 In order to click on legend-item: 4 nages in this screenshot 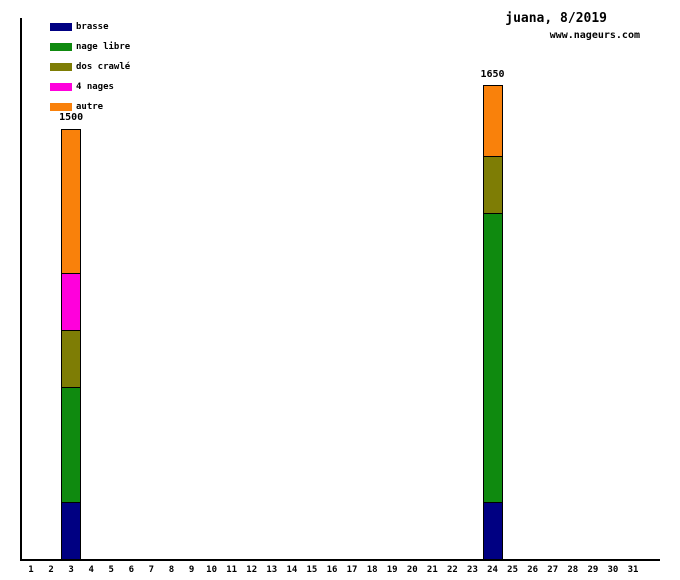, I will do `click(90, 87)`.